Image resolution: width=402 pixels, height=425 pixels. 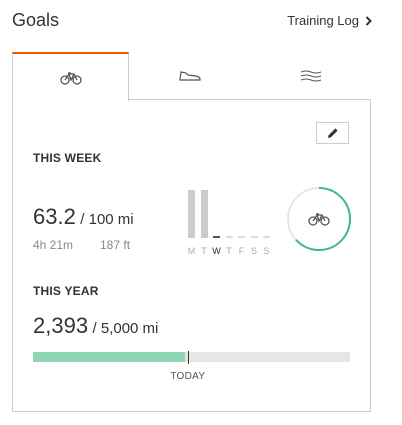 I want to click on day-label: W, so click(x=216, y=251).